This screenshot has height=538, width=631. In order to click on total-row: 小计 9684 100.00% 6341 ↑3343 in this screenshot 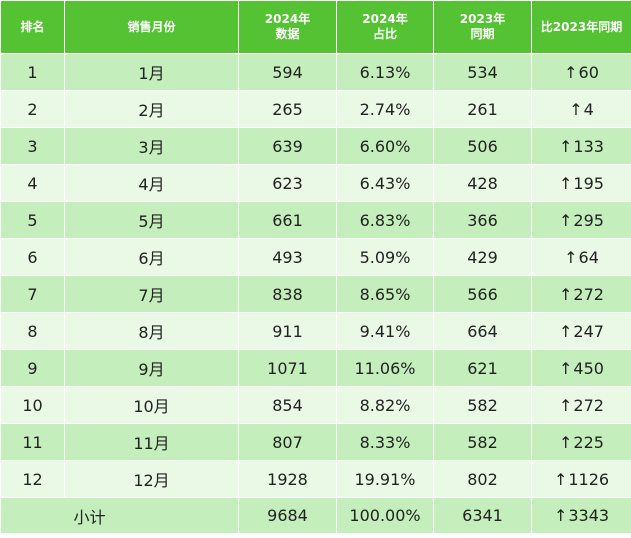, I will do `click(315, 515)`.